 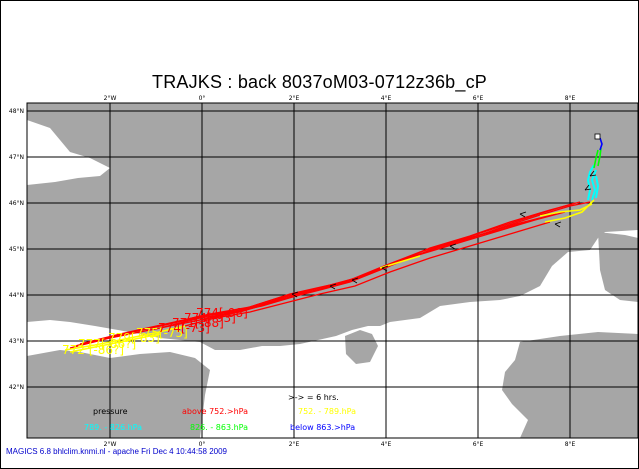 What do you see at coordinates (361, 347) in the screenshot?
I see `land-balearic` at bounding box center [361, 347].